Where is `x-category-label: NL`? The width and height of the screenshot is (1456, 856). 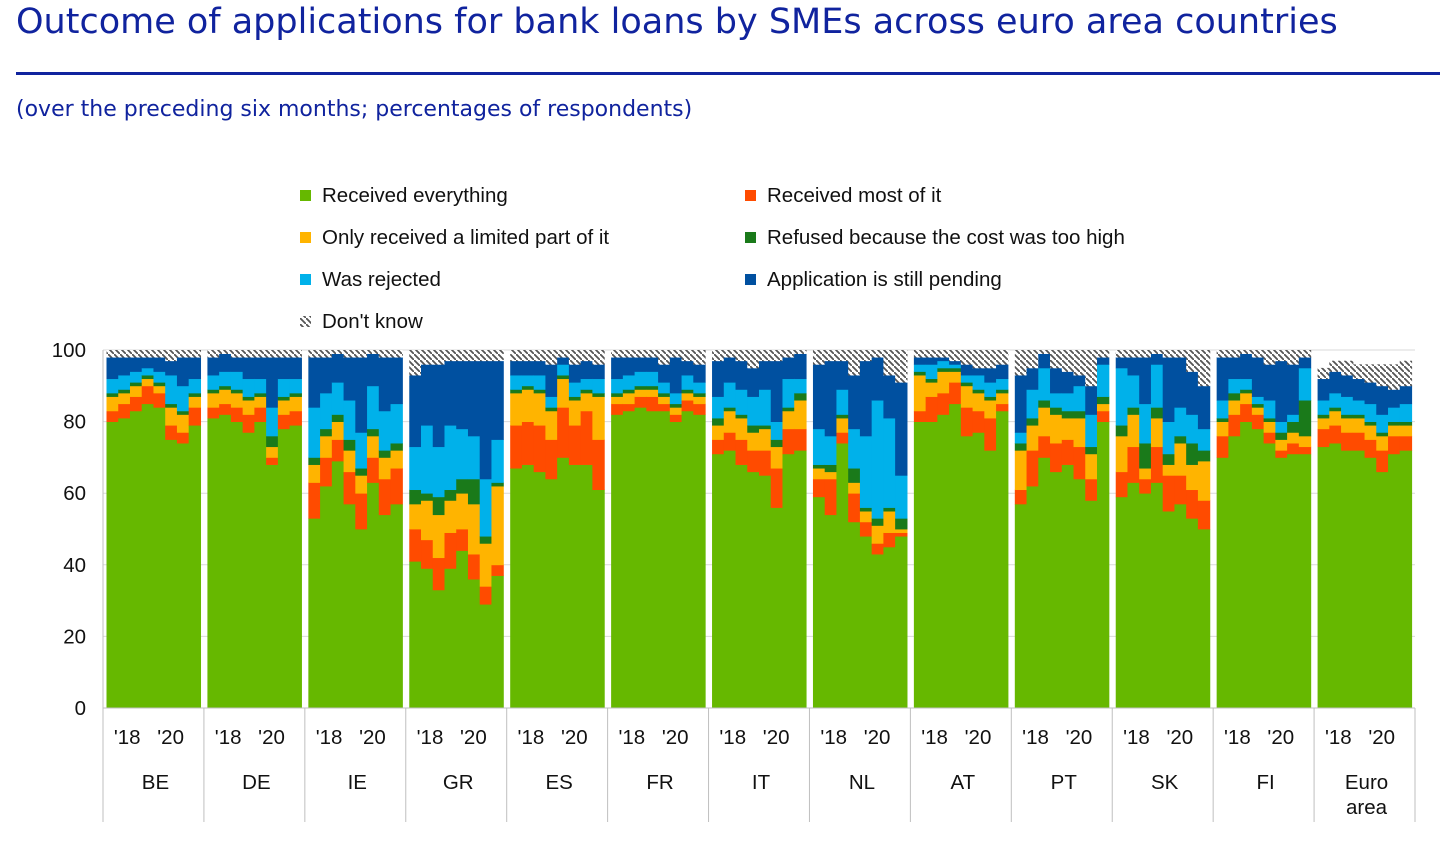
x-category-label: NL is located at coordinates (862, 782).